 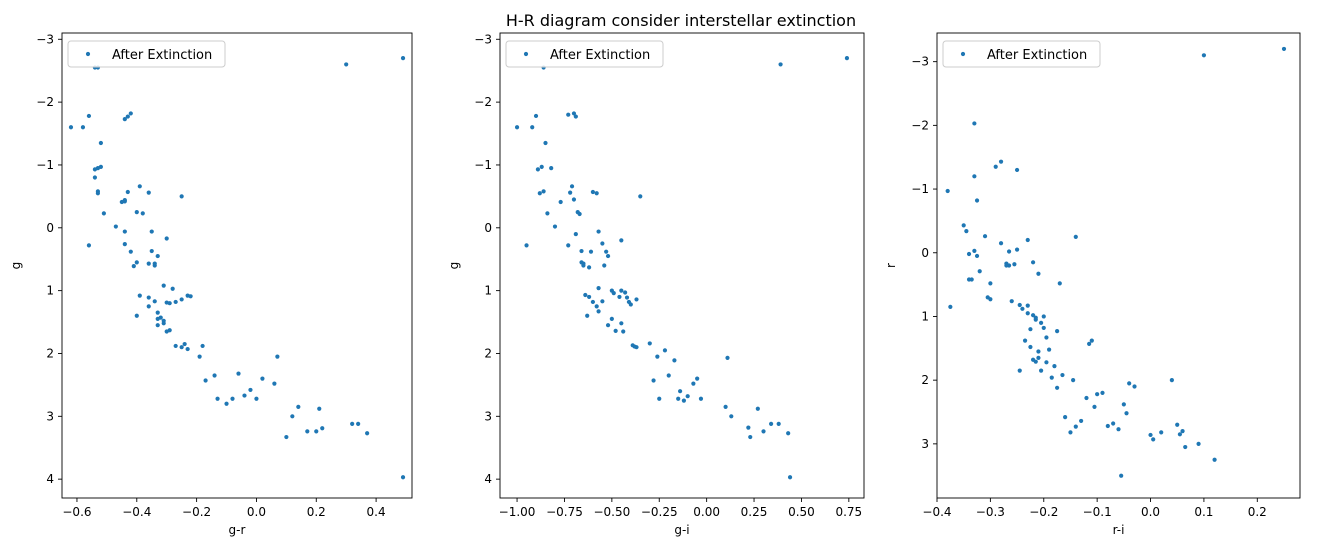 I want to click on x-tick-label: −0.4, so click(x=936, y=512).